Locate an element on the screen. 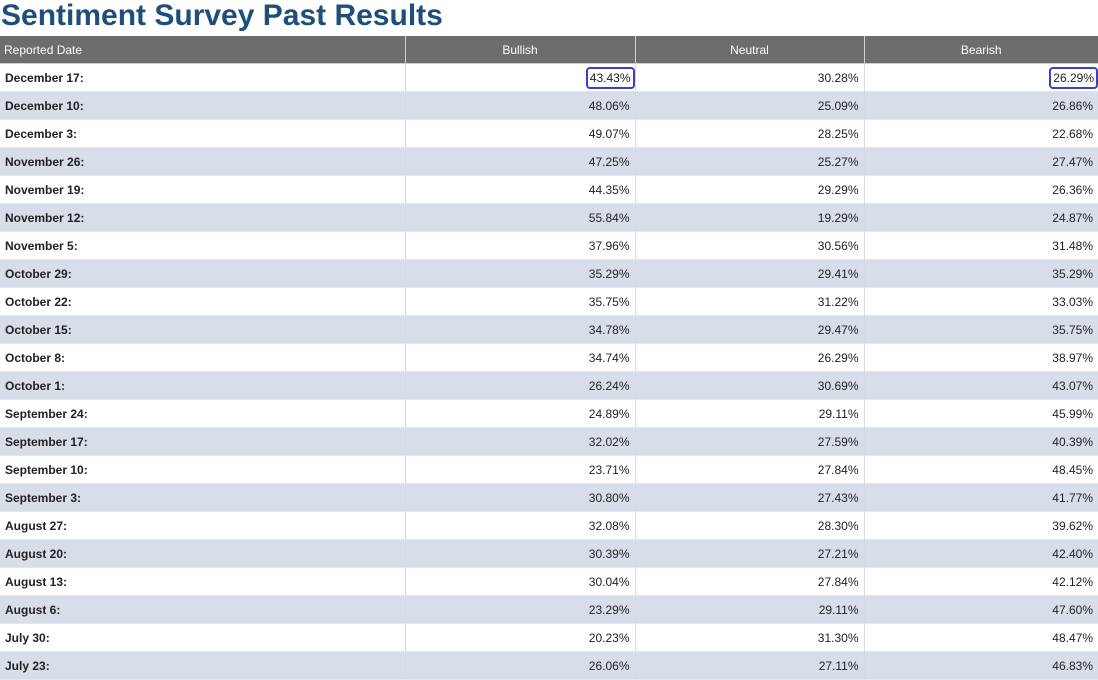 The image size is (1098, 680). table-row: August 6: 23.29% 29.11% 47.60% is located at coordinates (549, 609).